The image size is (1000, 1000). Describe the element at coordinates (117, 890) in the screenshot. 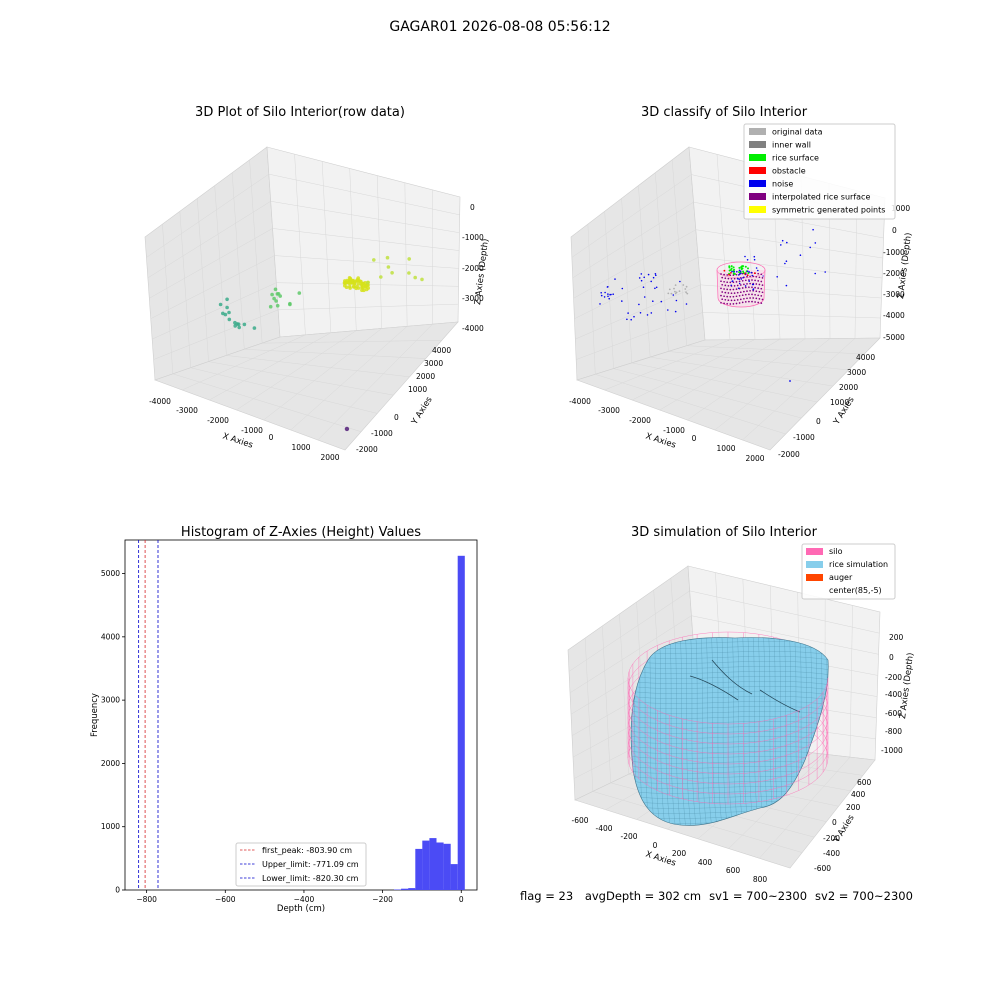

I see `ytick-label: 0` at that location.